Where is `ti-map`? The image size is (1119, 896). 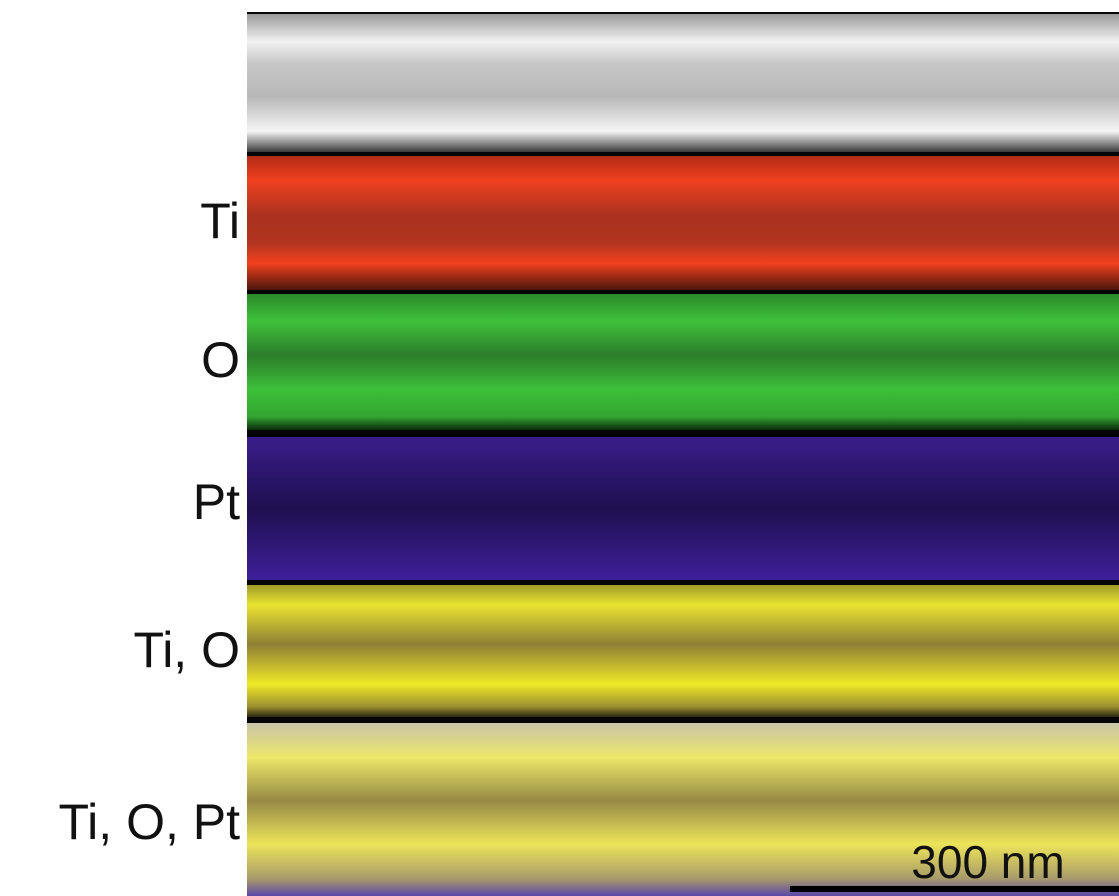 ti-map is located at coordinates (683, 223).